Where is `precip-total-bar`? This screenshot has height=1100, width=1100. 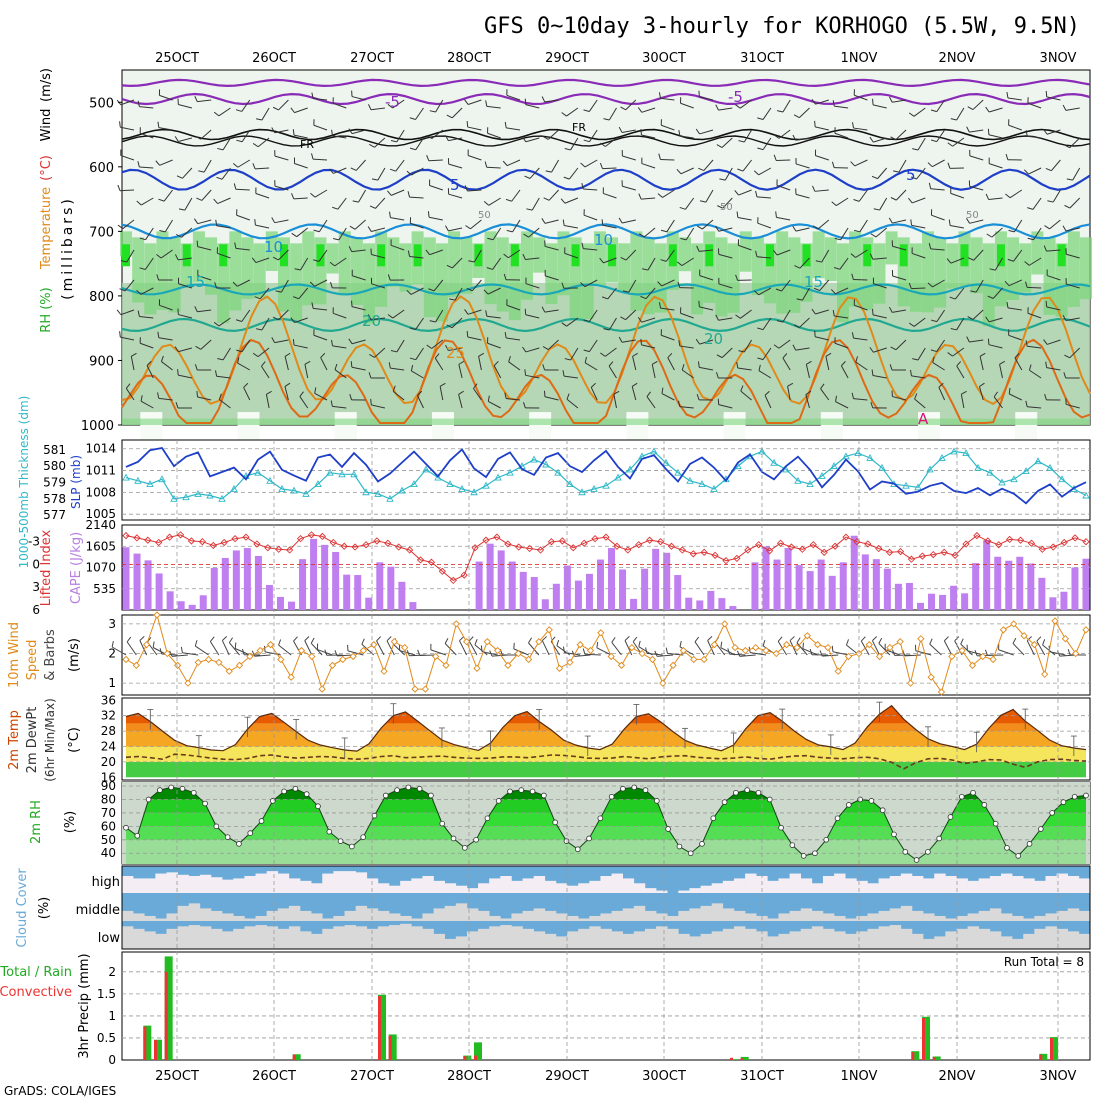
precip-total-bar is located at coordinates (926, 1038).